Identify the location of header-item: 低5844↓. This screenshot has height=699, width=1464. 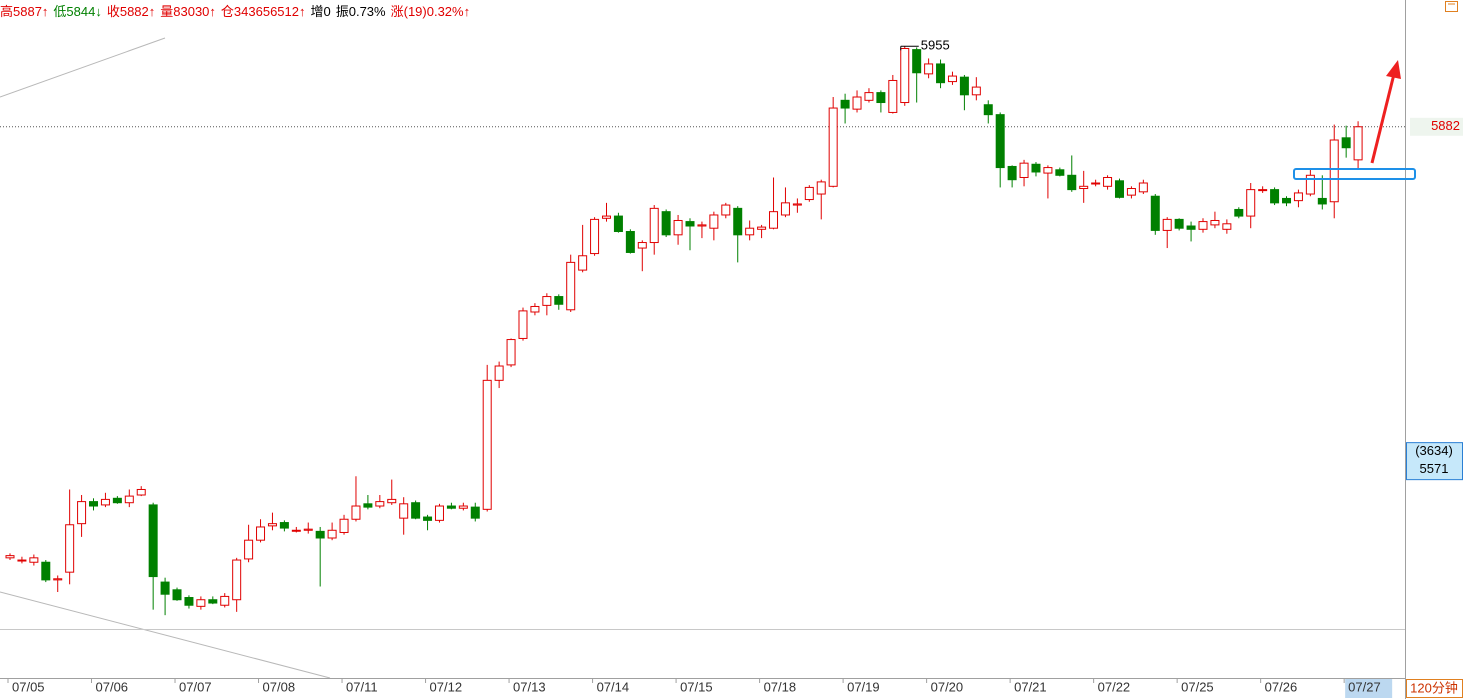
(77, 11).